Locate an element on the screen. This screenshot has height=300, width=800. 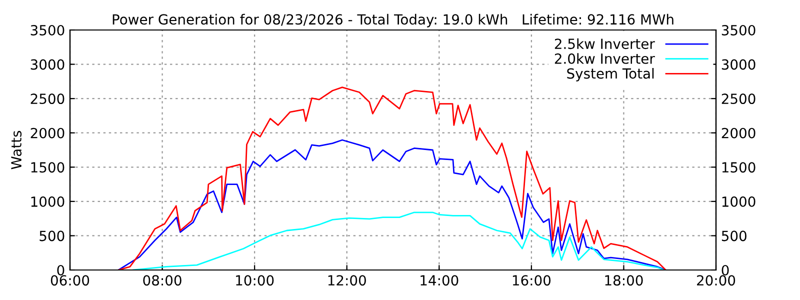
legend-label: System Total is located at coordinates (610, 75).